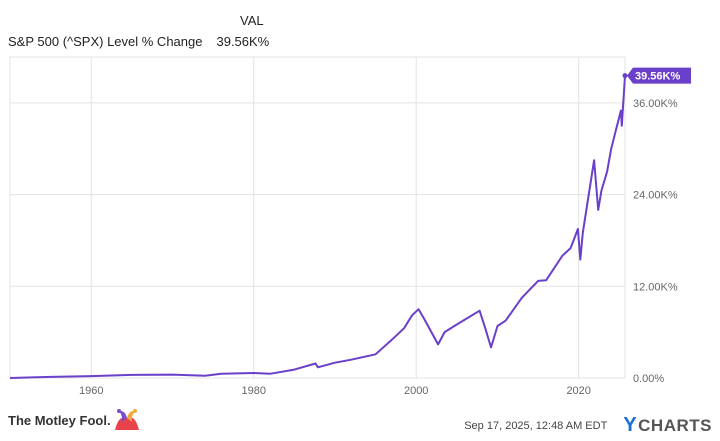 The image size is (720, 441). Describe the element at coordinates (105, 41) in the screenshot. I see `legend-series-label: S&P 500 (^SPX) Level % Change` at that location.